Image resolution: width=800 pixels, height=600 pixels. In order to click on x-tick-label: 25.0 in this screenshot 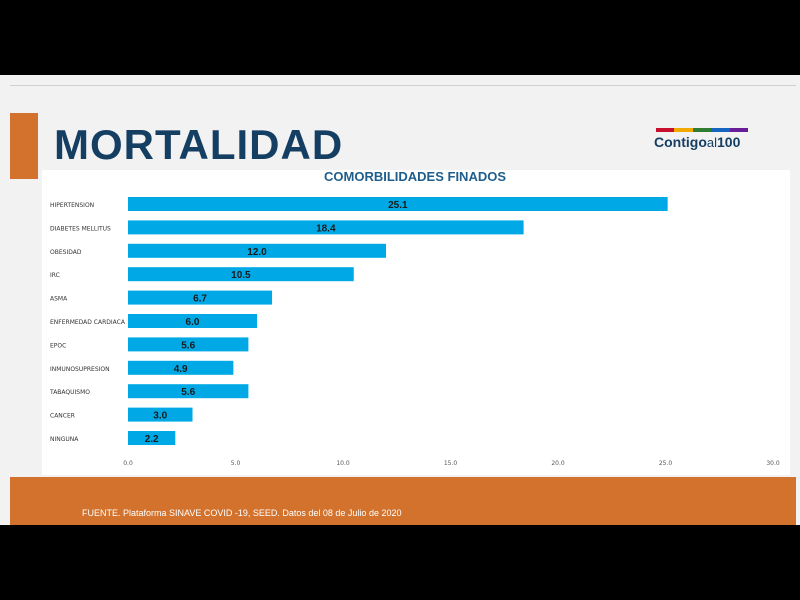, I will do `click(666, 463)`.